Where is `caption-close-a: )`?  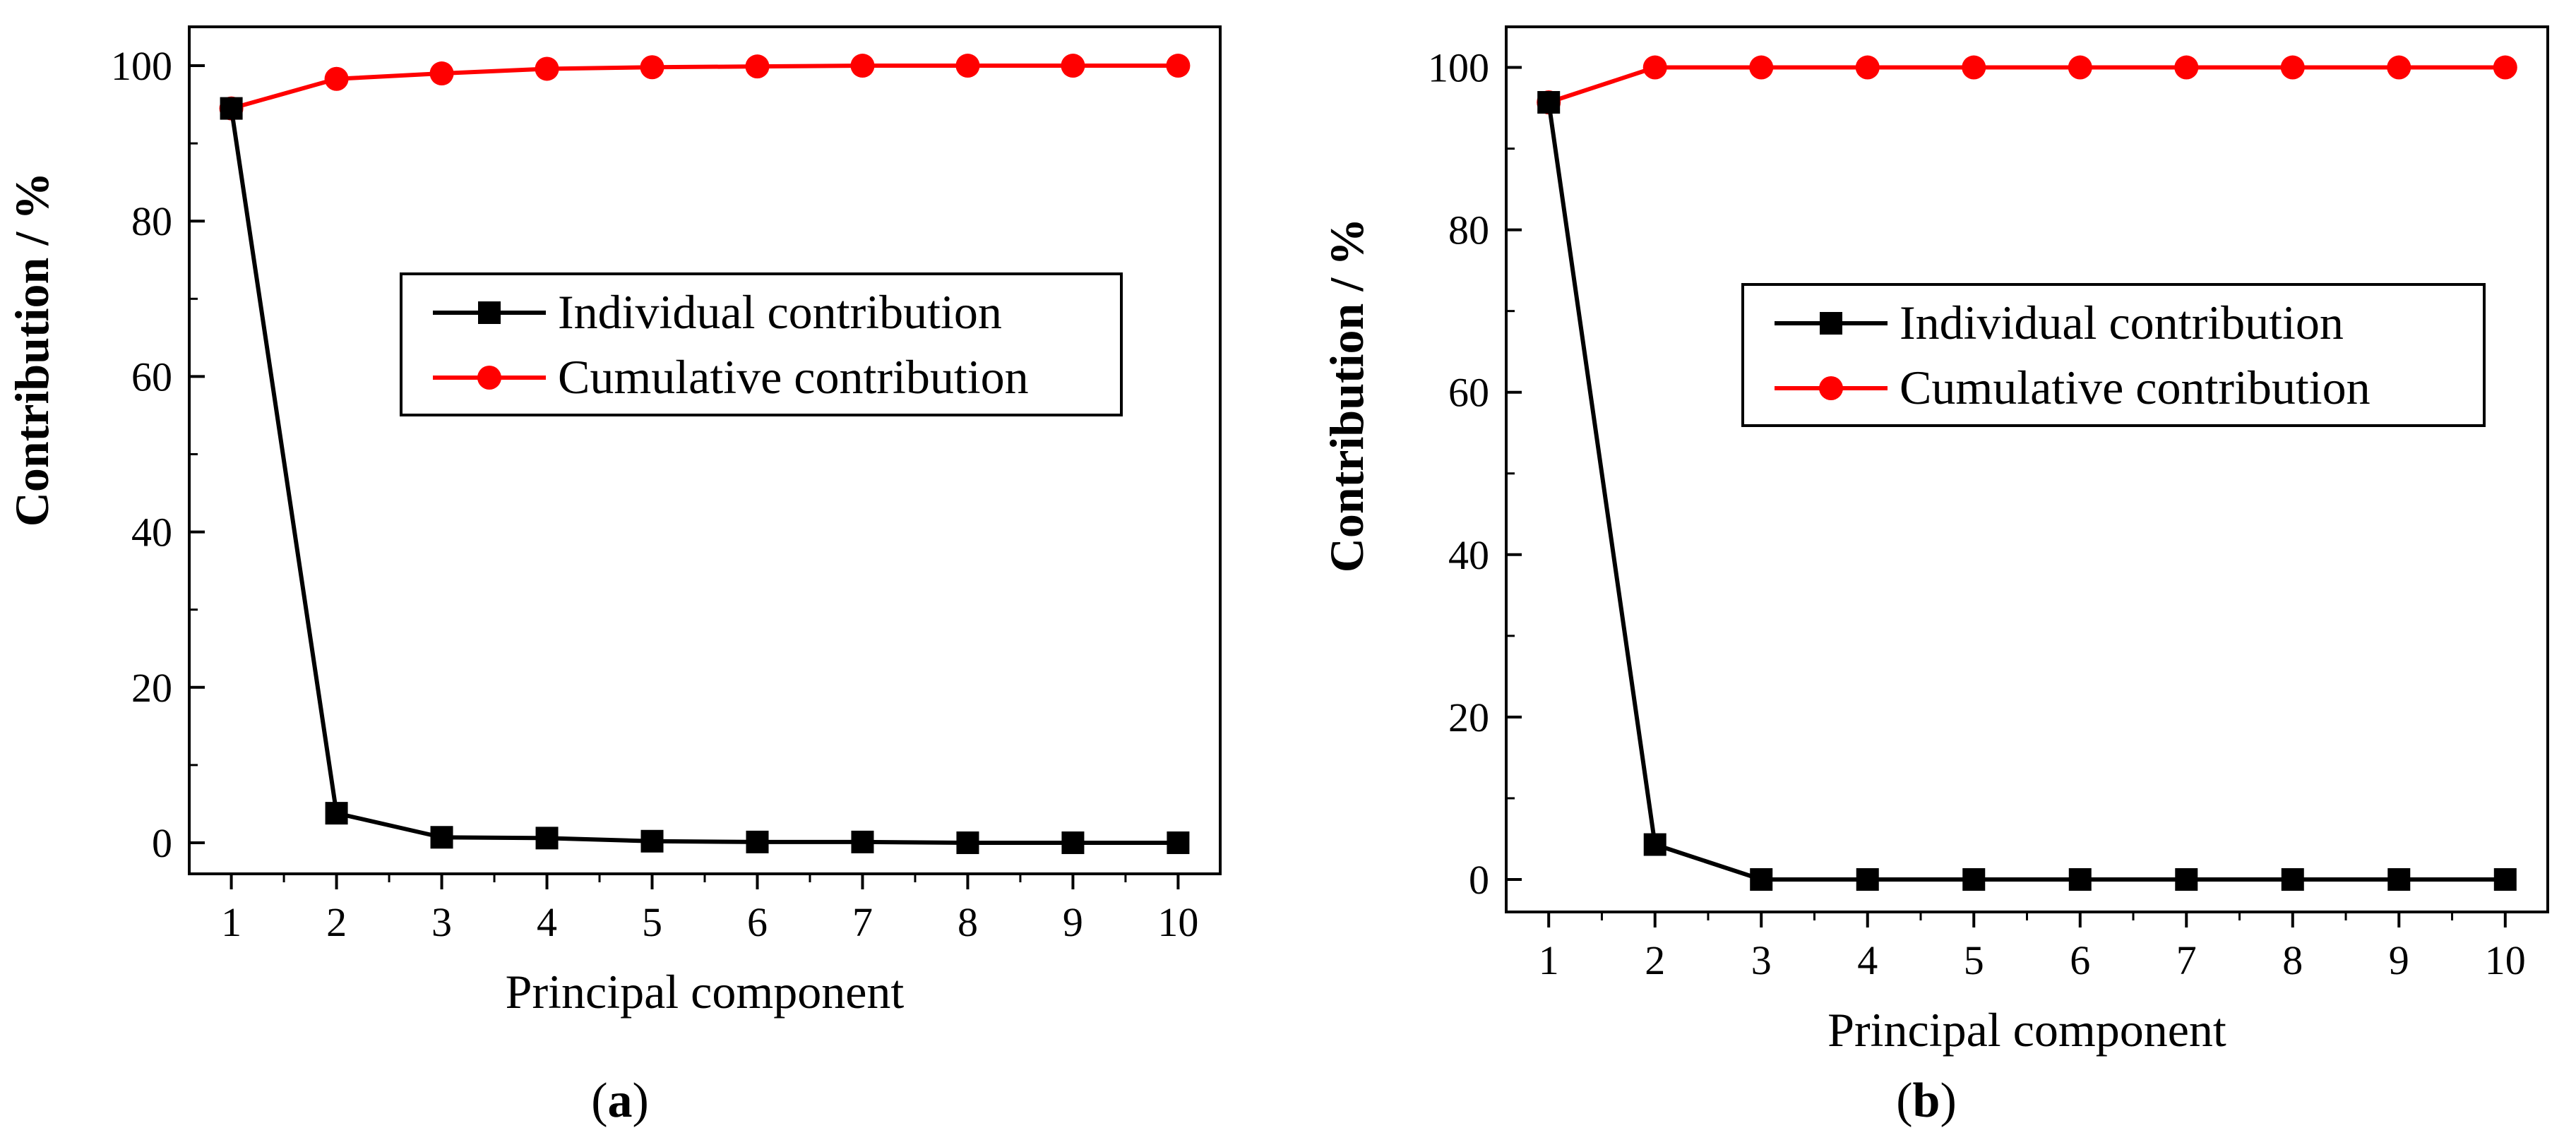 caption-close-a: ) is located at coordinates (641, 1101).